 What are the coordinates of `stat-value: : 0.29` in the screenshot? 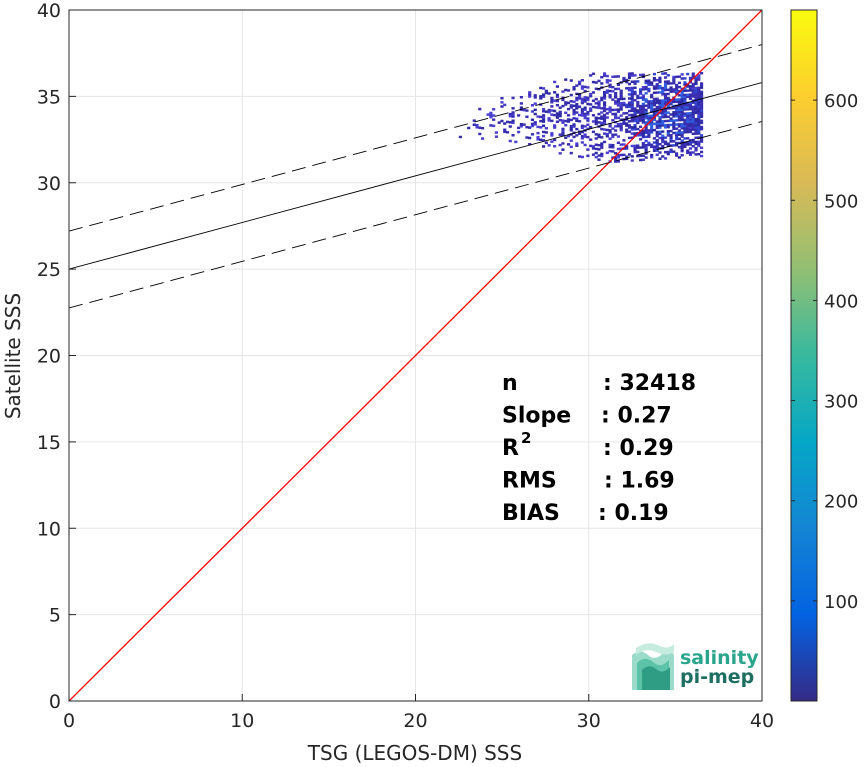 It's located at (638, 448).